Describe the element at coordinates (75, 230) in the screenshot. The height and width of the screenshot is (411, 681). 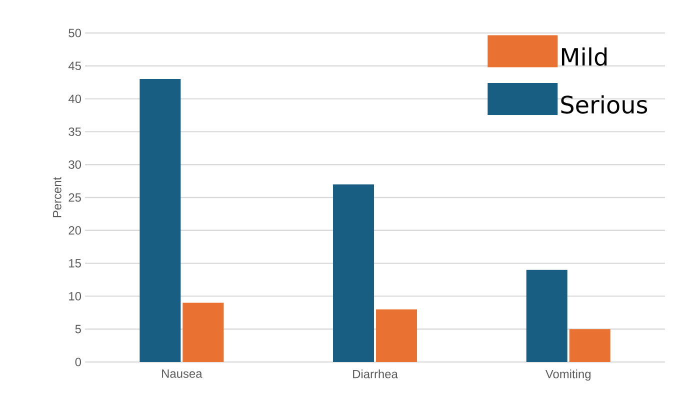
I see `y-tick-label: 20` at that location.